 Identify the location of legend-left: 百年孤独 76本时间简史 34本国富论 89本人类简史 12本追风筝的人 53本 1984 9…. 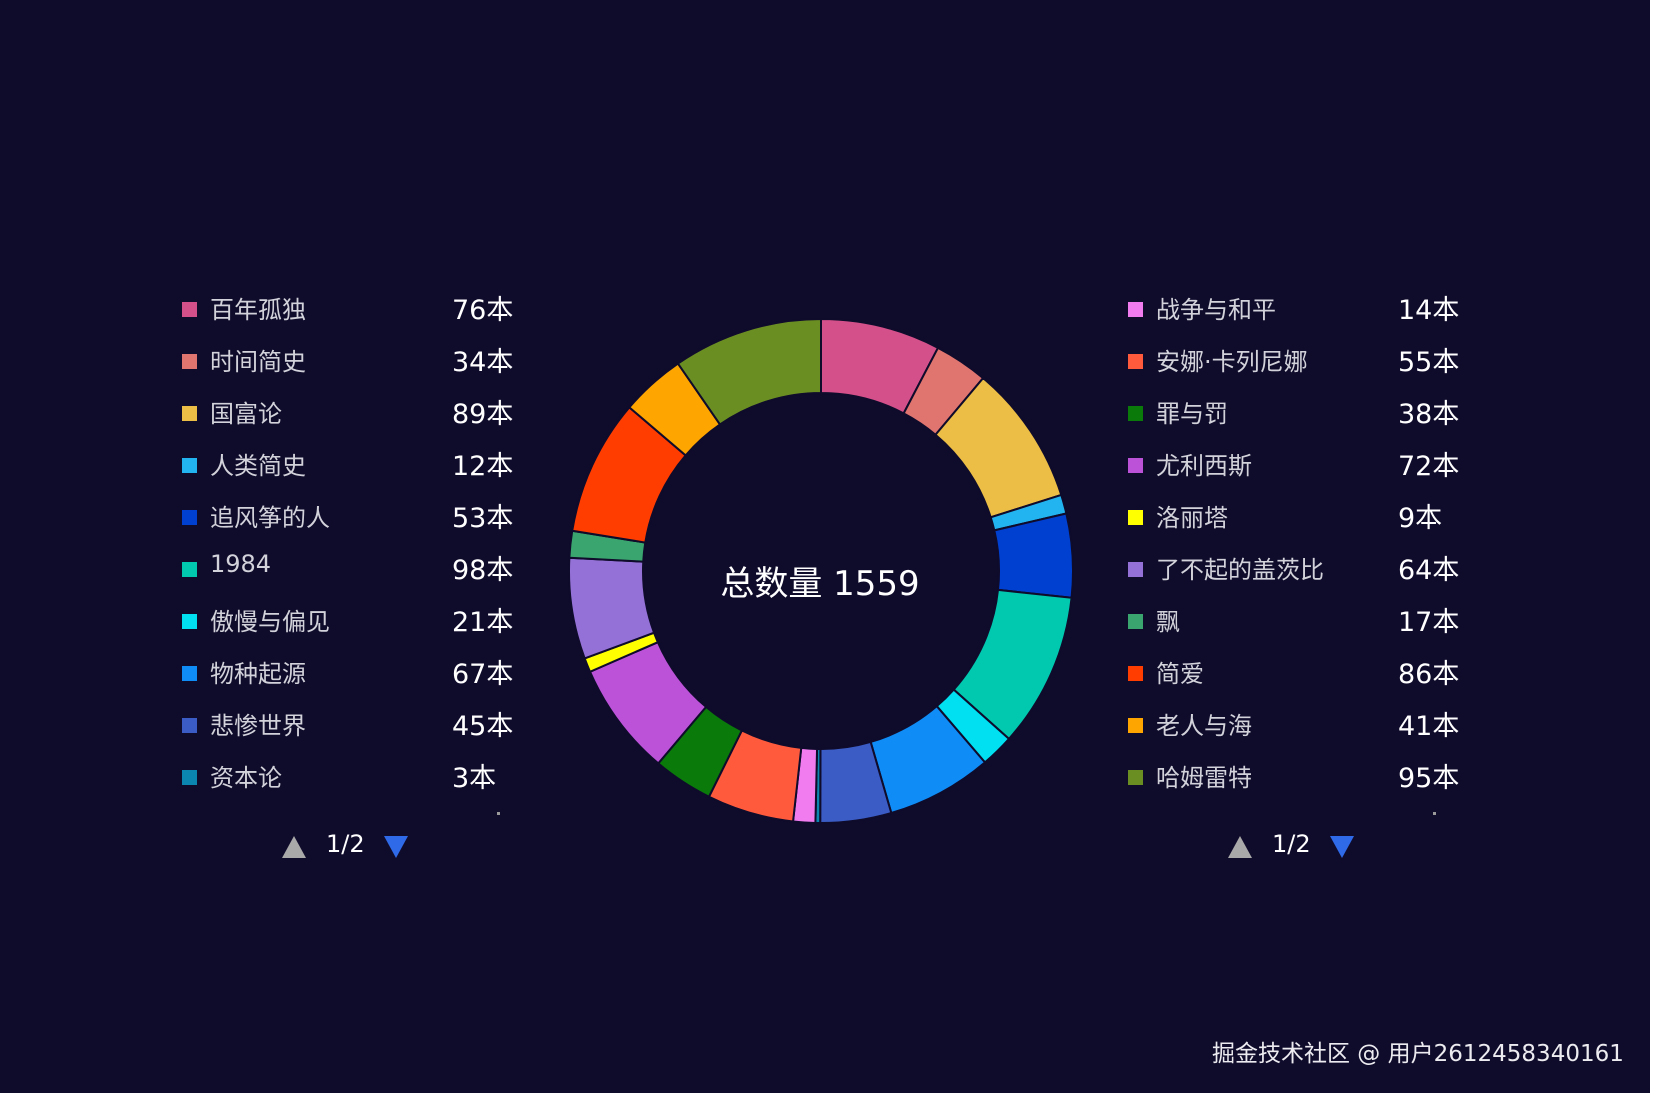
(352, 546).